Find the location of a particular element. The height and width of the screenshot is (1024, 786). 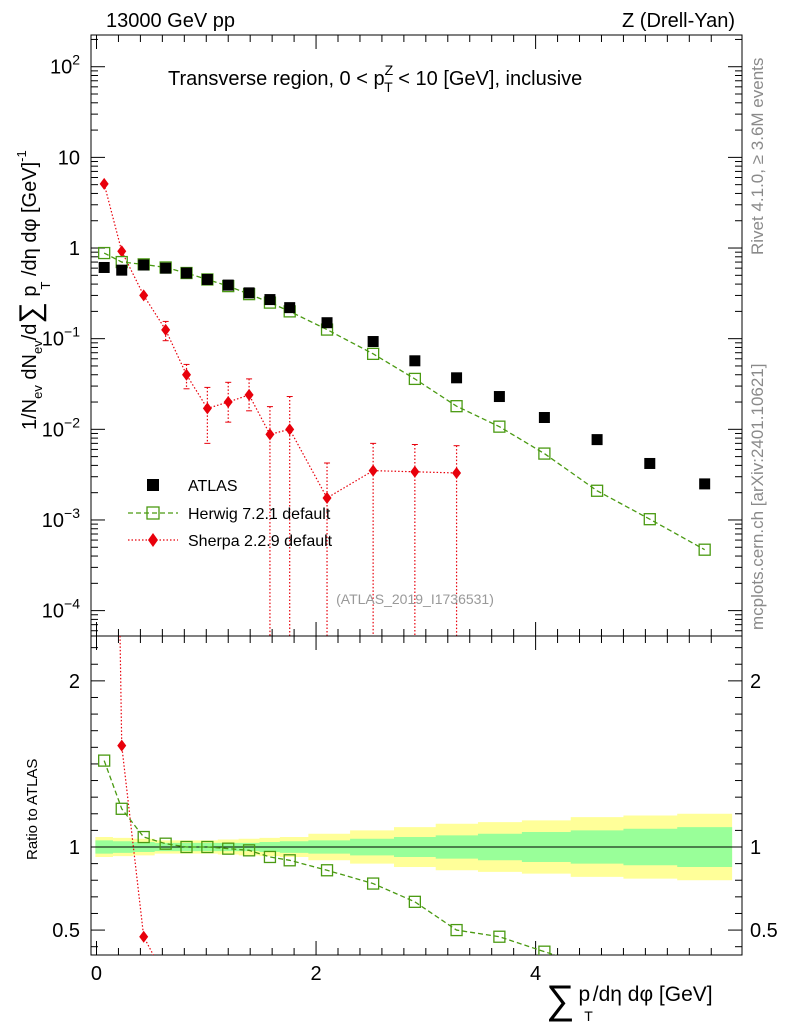

y-tick-label-exponent: −4 is located at coordinates (72, 604).